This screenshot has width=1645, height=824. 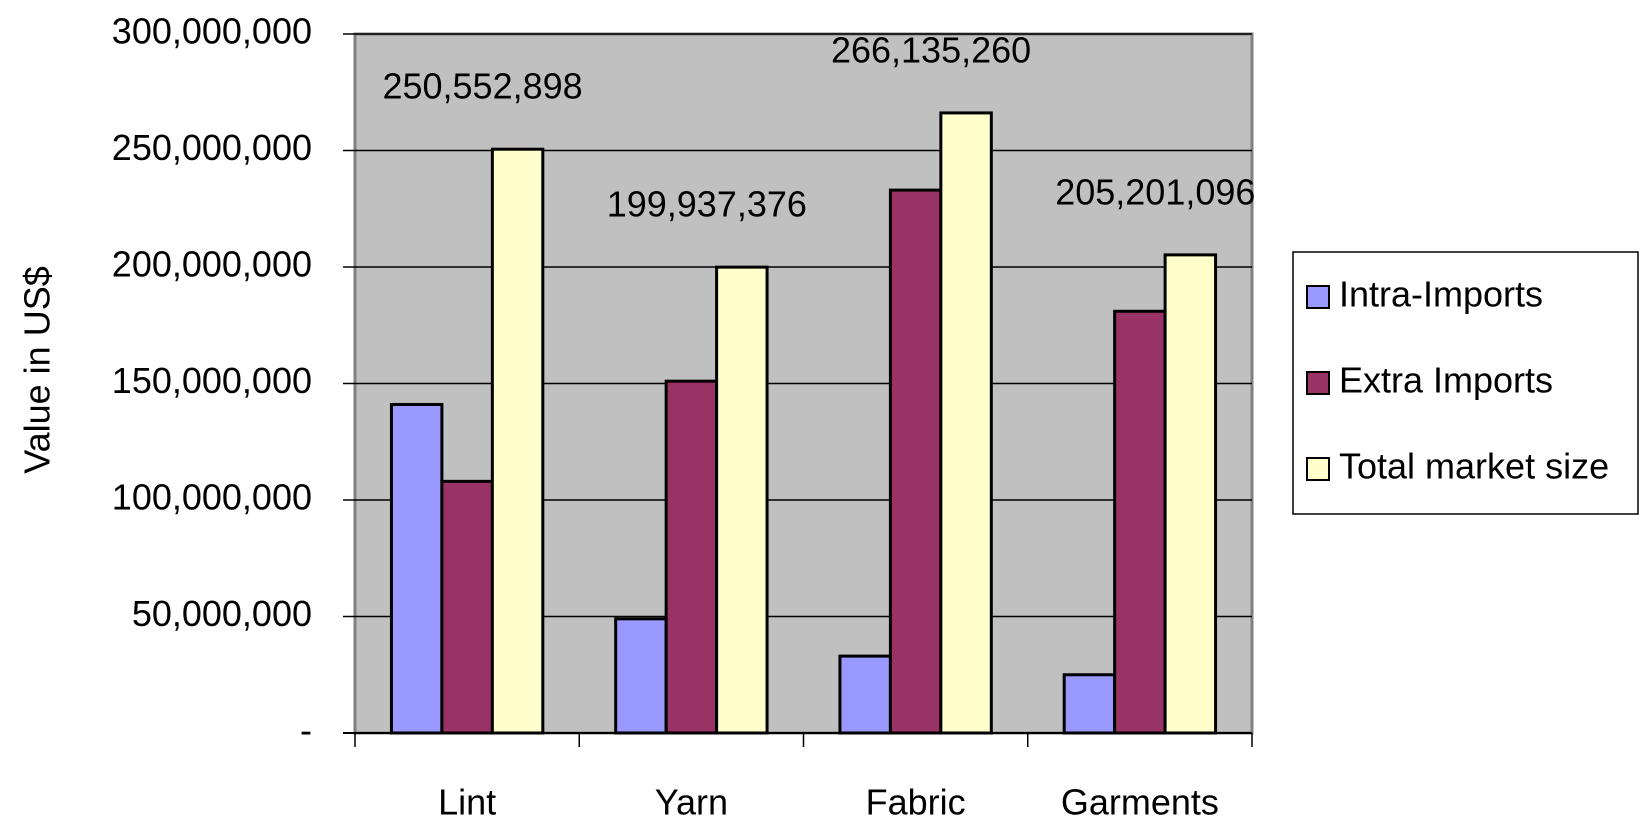 What do you see at coordinates (222, 613) in the screenshot?
I see `y-tick-label: 50,000,000` at bounding box center [222, 613].